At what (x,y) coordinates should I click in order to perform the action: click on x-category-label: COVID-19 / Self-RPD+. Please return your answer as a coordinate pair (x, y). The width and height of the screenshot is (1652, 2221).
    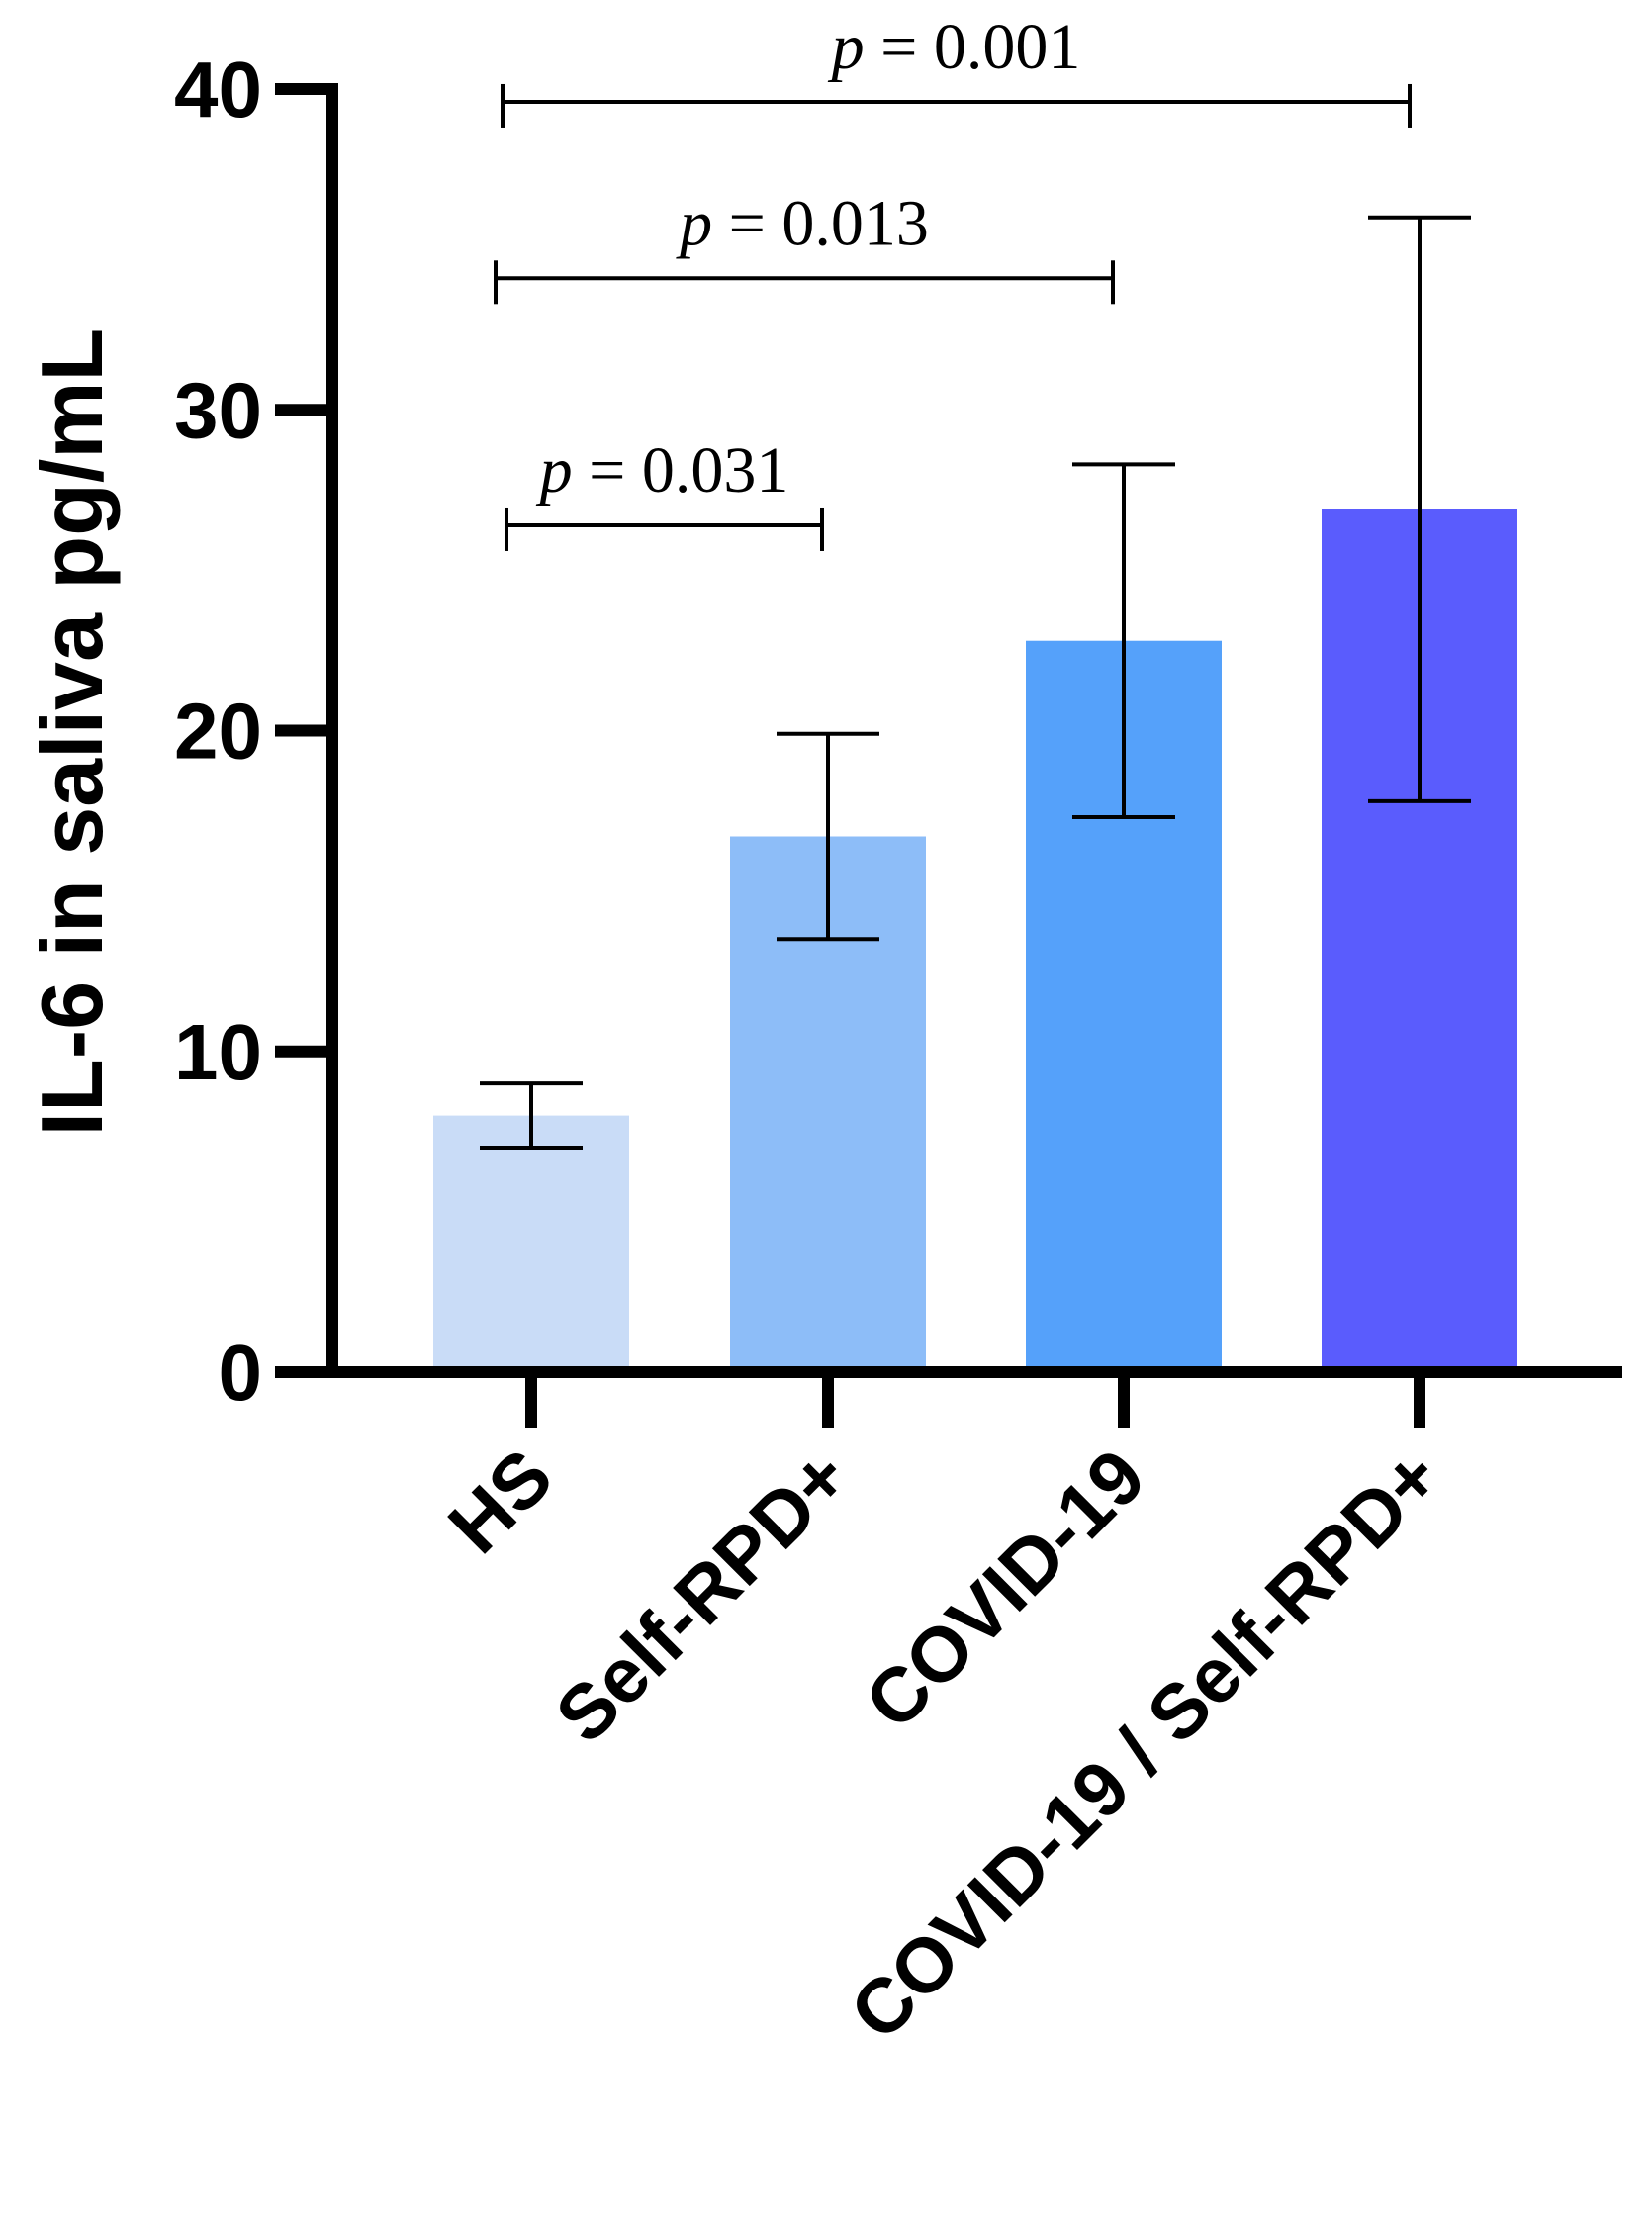
    Looking at the image, I should click on (1145, 1745).